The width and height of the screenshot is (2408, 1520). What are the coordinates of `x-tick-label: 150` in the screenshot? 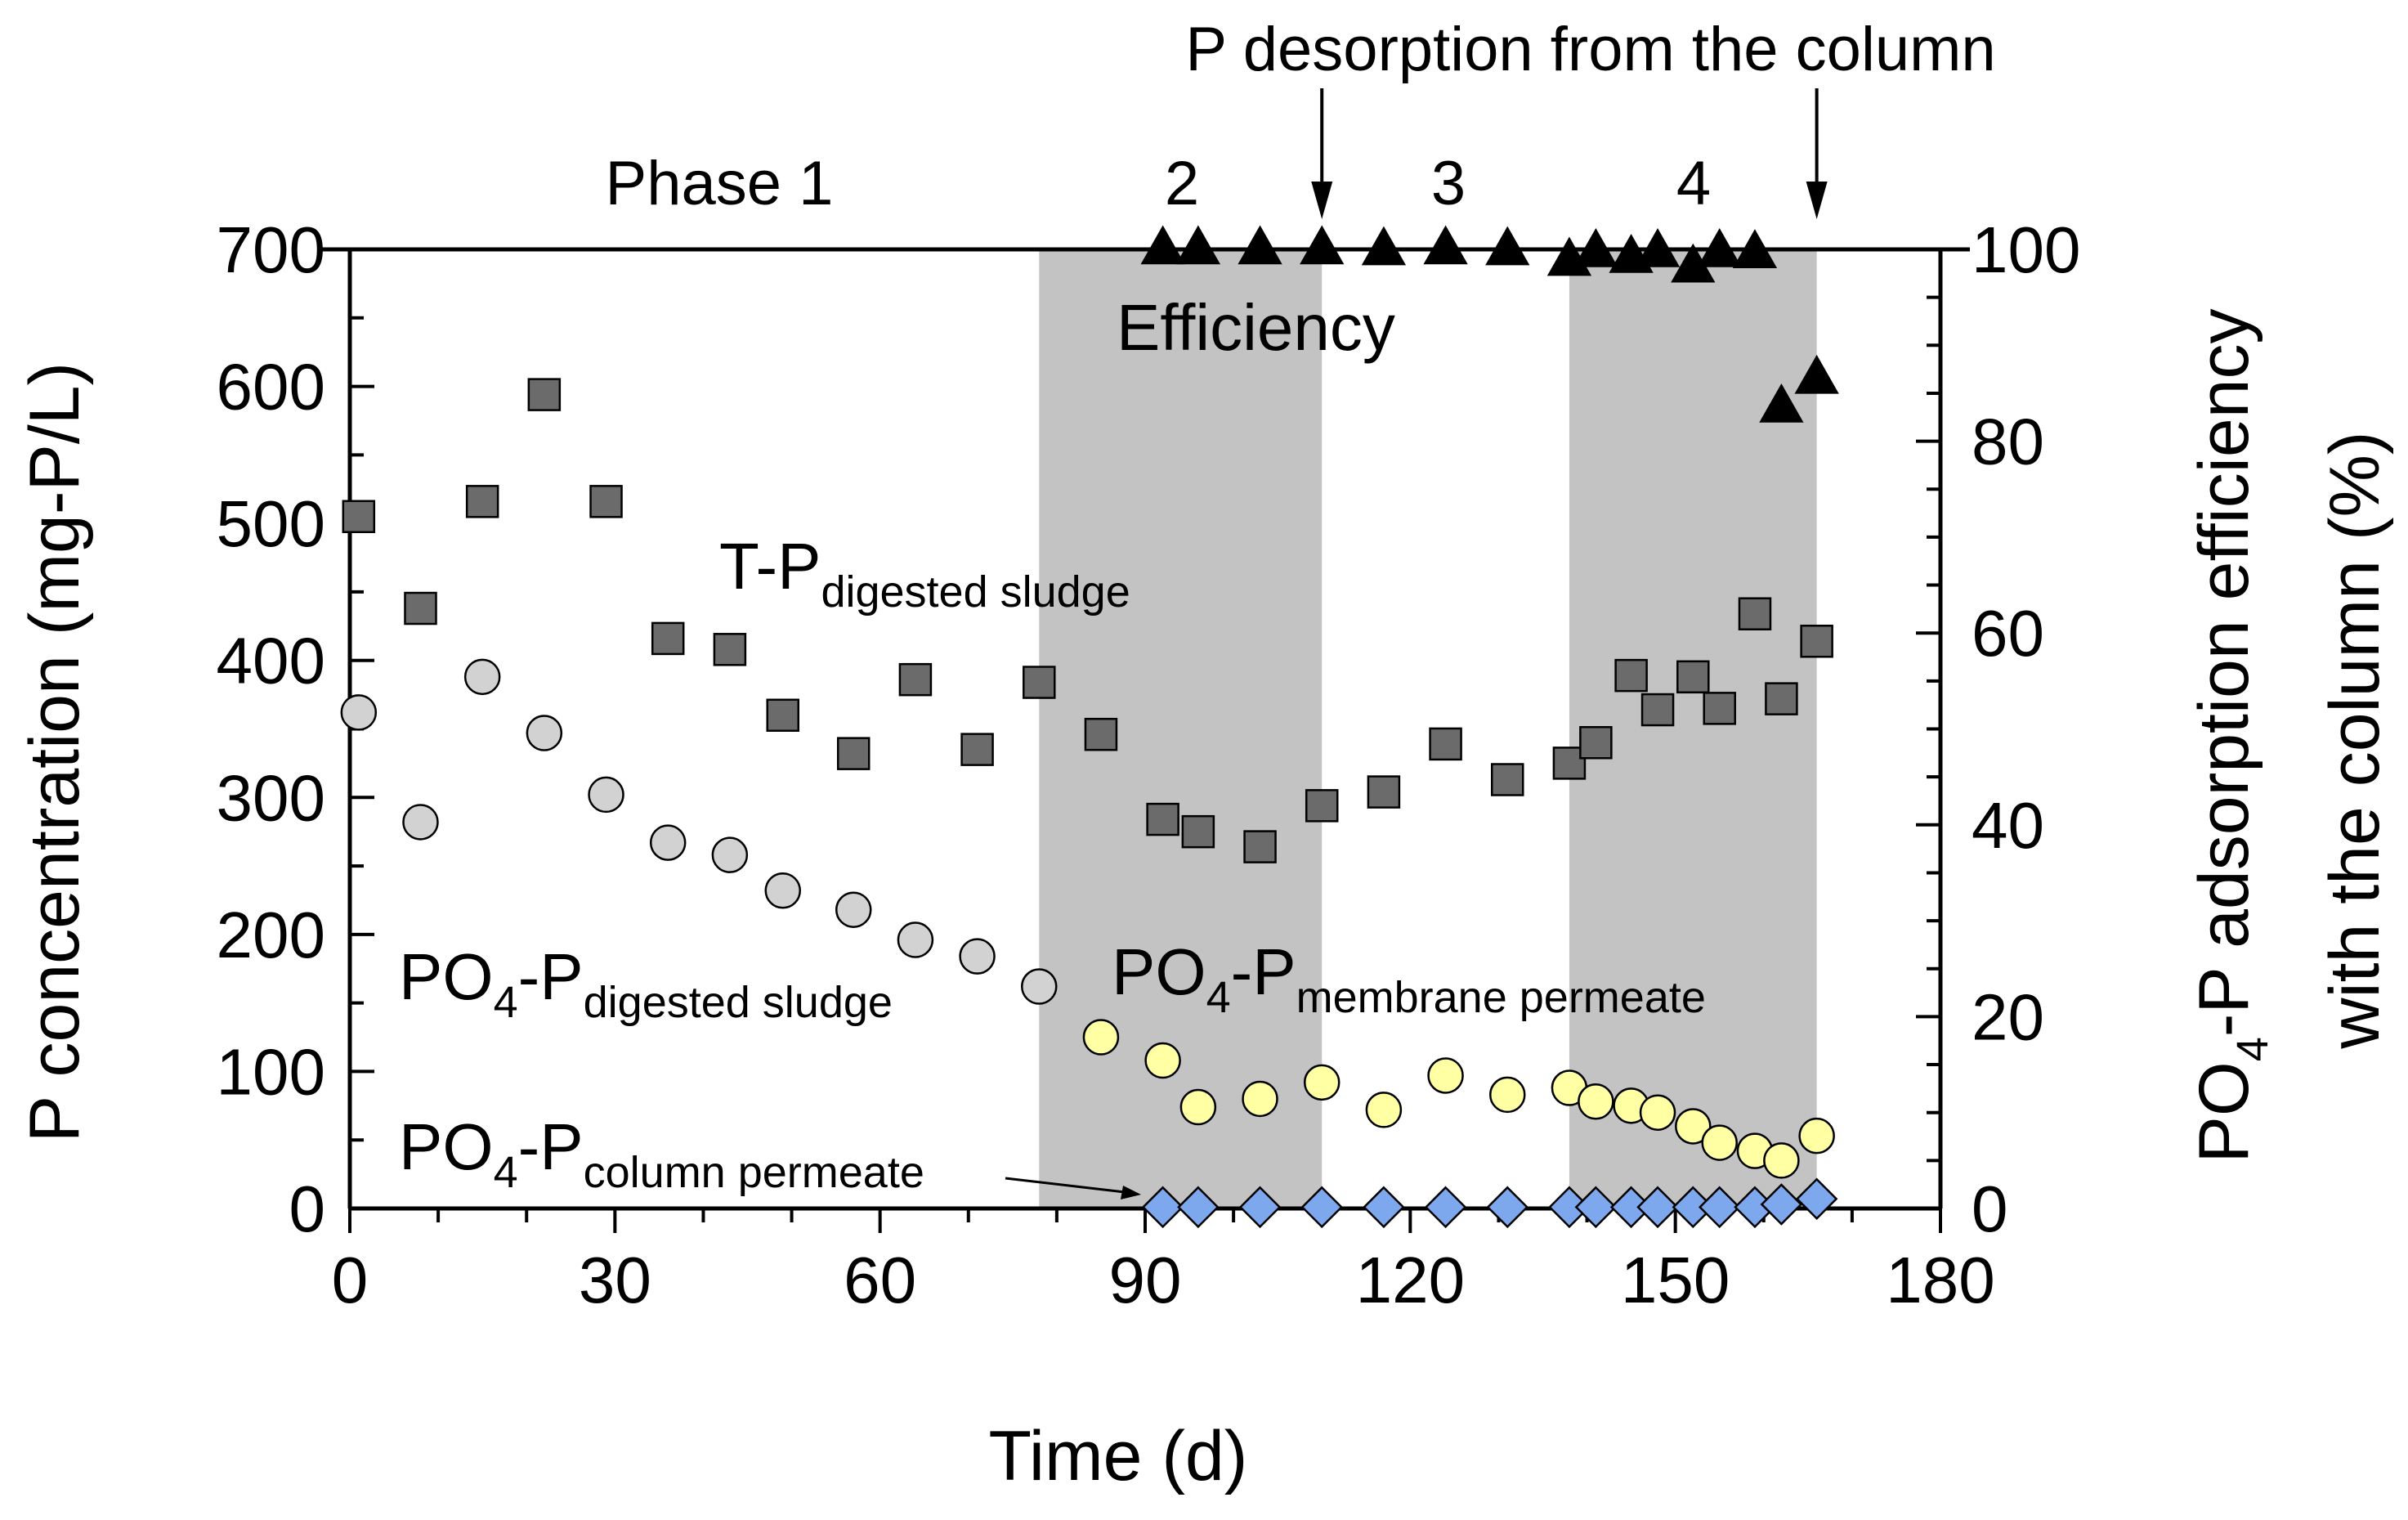 It's located at (1676, 1280).